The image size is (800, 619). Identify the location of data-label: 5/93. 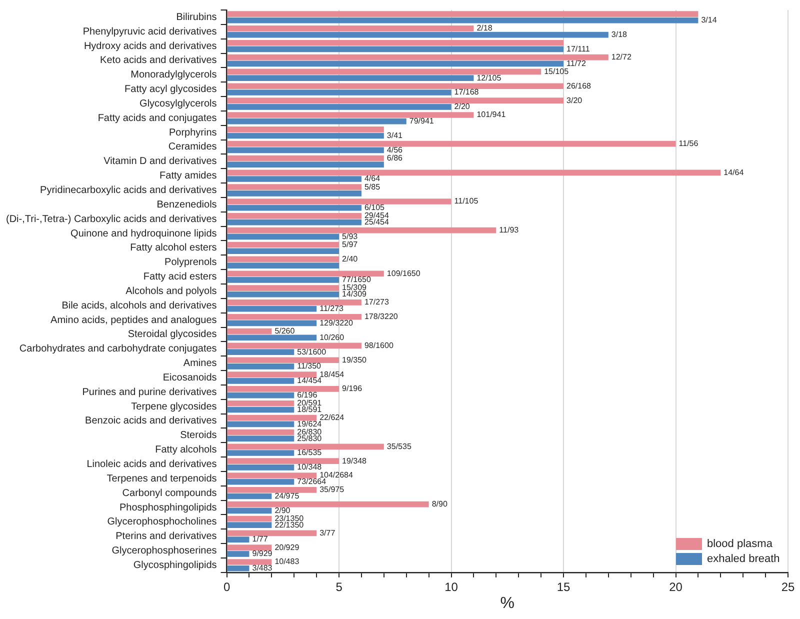
(350, 236).